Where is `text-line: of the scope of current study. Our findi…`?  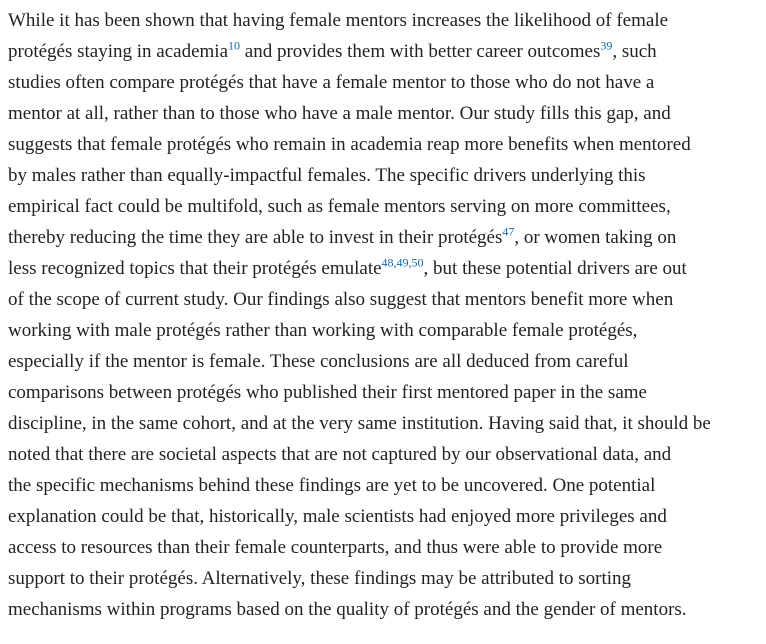
text-line: of the scope of current study. Our findi… is located at coordinates (387, 299).